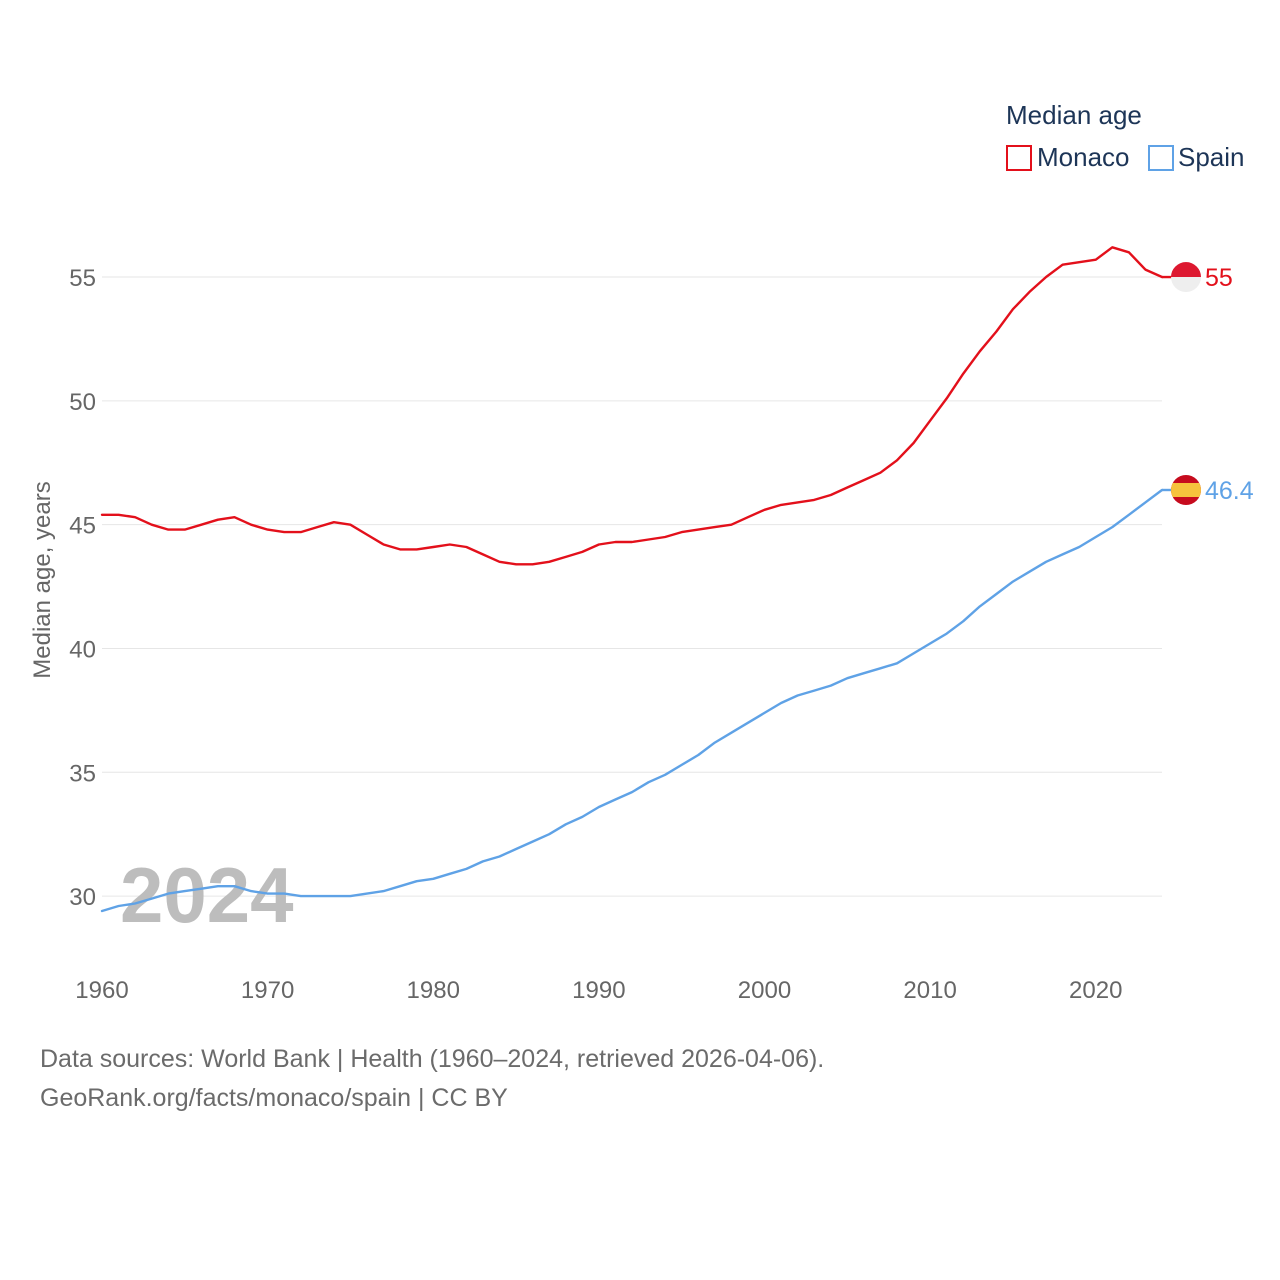  What do you see at coordinates (82, 897) in the screenshot?
I see `y-tick-label: 30` at bounding box center [82, 897].